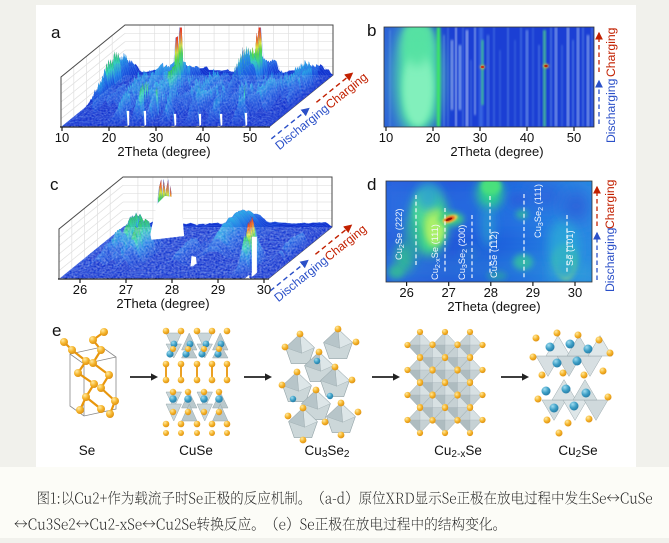  Describe the element at coordinates (577, 451) in the screenshot. I see `svg-text: Cu2Se` at that location.